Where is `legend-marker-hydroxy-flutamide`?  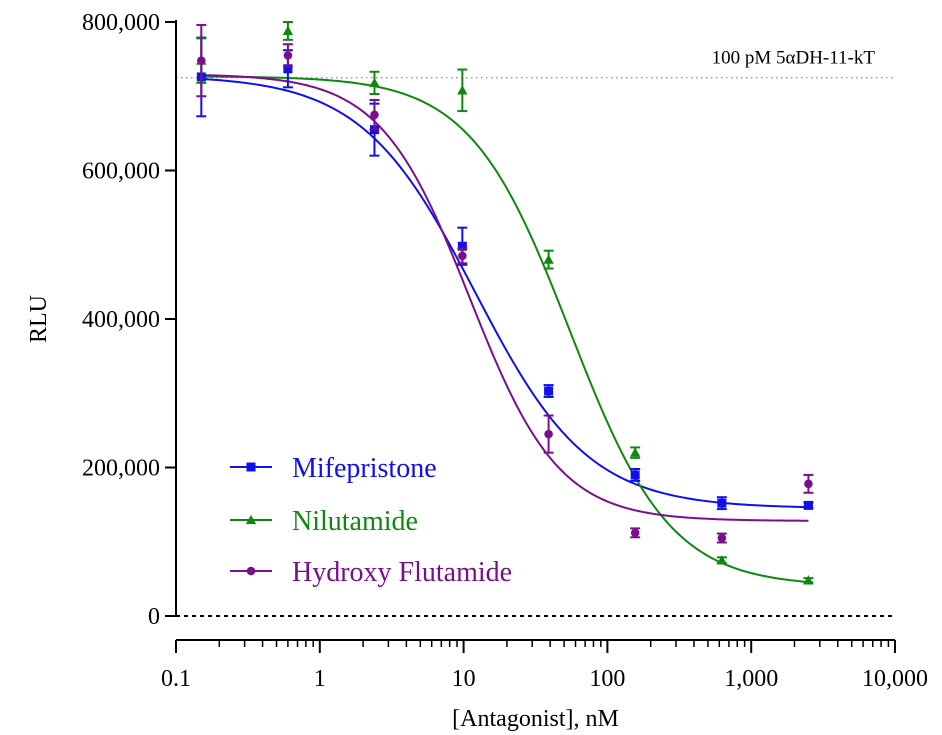
legend-marker-hydroxy-flutamide is located at coordinates (251, 571).